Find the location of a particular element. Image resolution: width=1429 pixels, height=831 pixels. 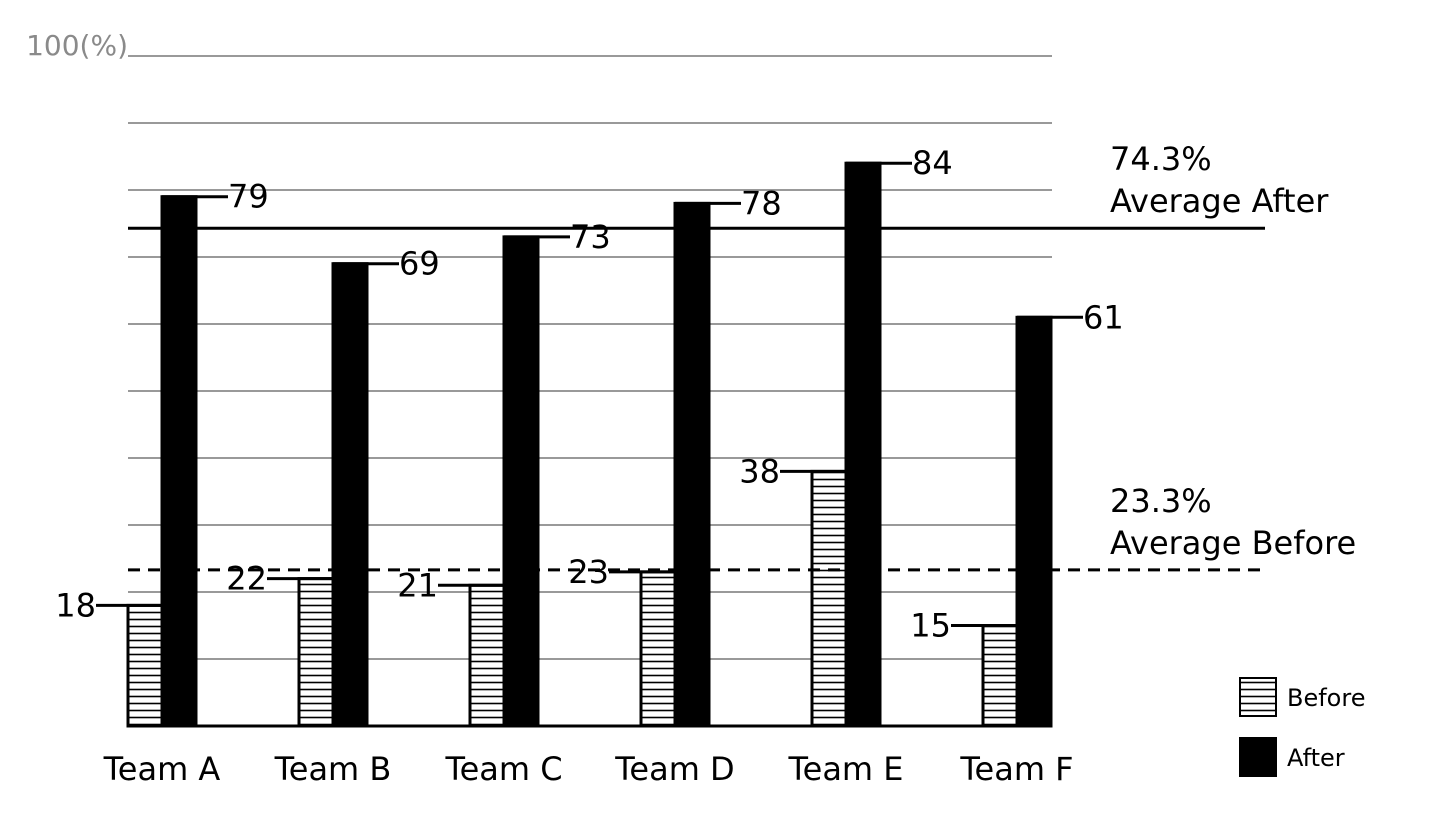

category-label: Team B is located at coordinates (333, 769).